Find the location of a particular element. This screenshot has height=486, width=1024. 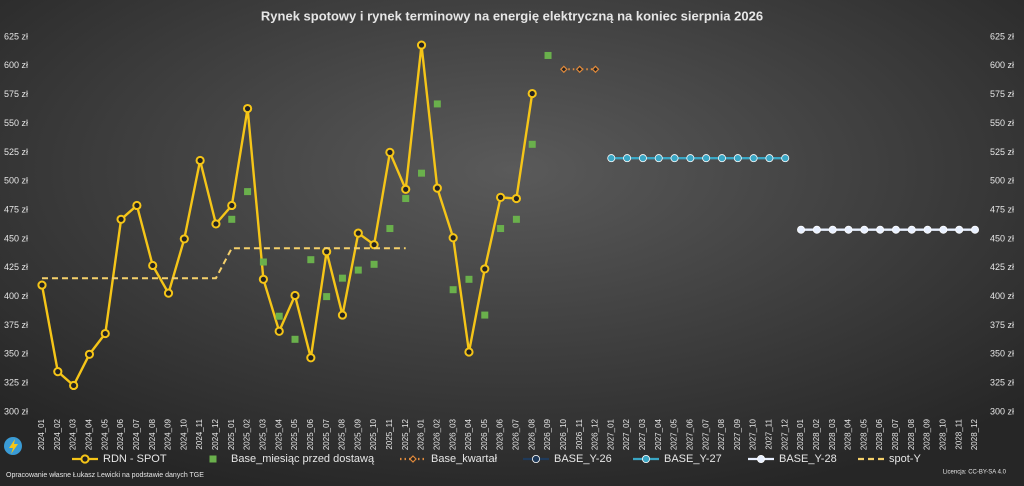

y-tick-label: 575 zł is located at coordinates (16, 94).